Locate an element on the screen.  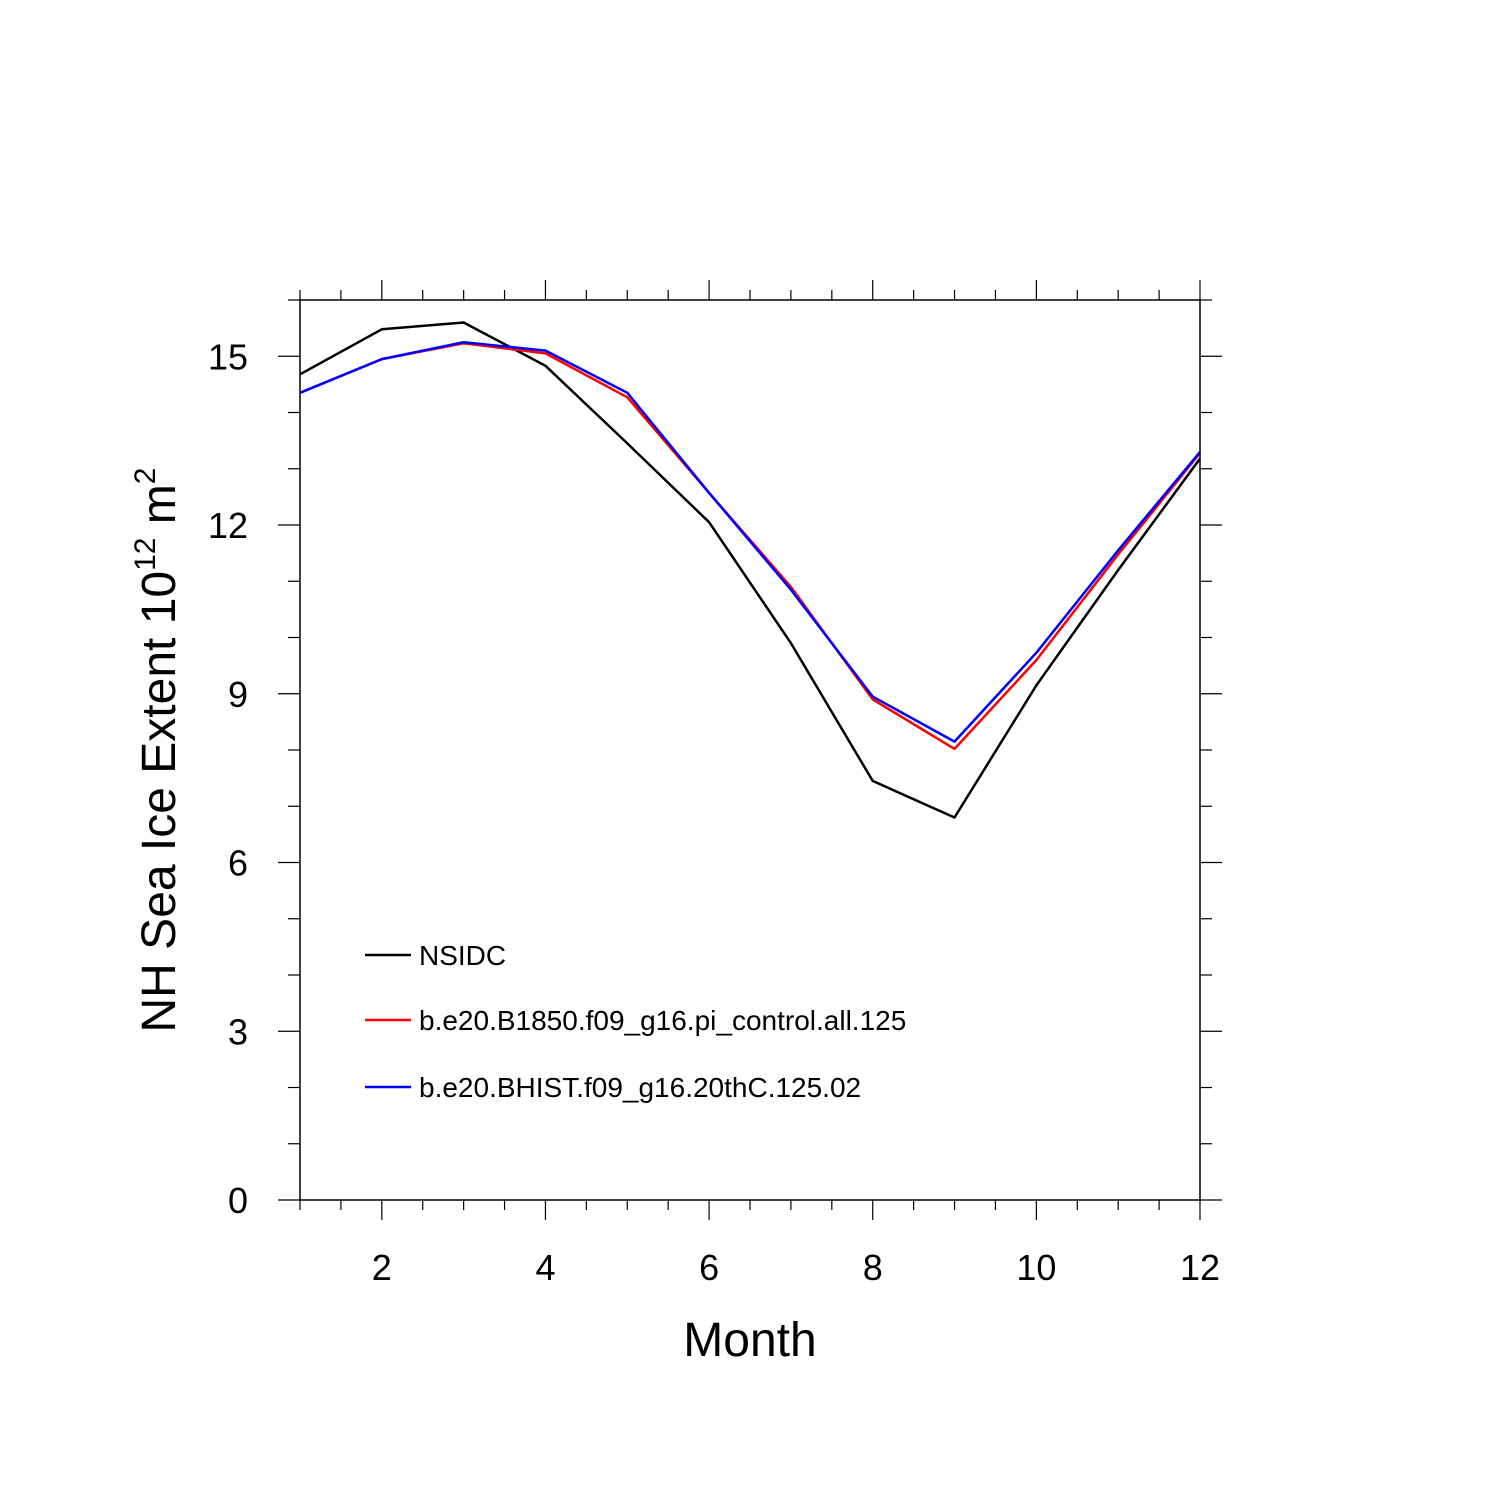
y-tick-label: 0 is located at coordinates (238, 1200).